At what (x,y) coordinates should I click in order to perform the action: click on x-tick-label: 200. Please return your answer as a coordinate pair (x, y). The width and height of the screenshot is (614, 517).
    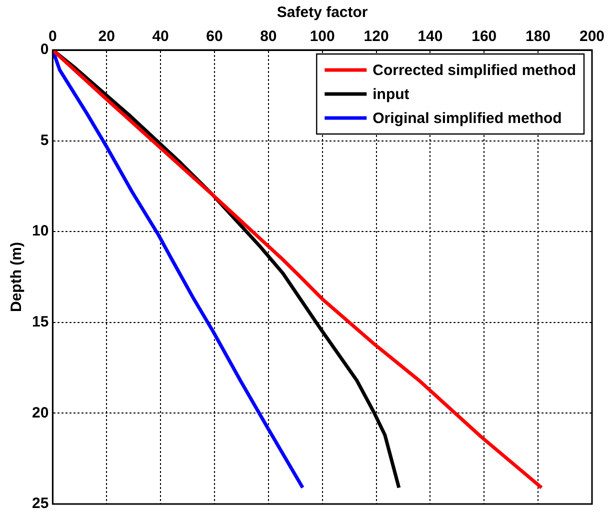
    Looking at the image, I should click on (592, 37).